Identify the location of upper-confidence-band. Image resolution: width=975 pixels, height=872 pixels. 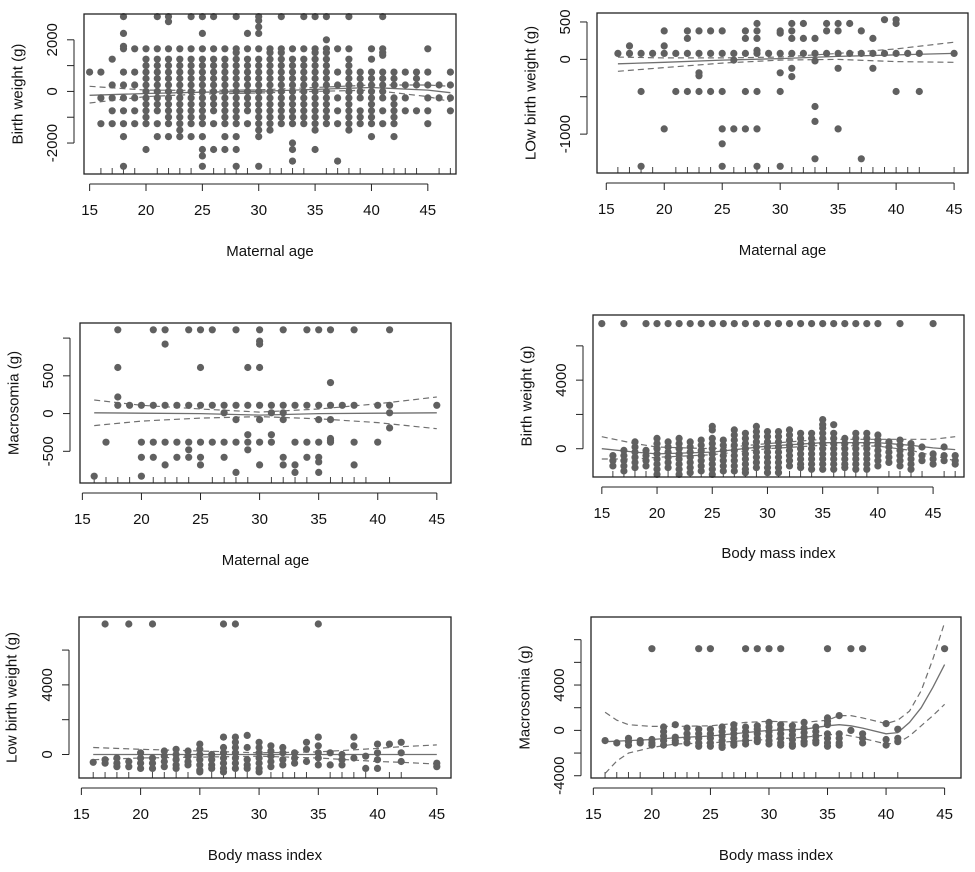
(778, 443).